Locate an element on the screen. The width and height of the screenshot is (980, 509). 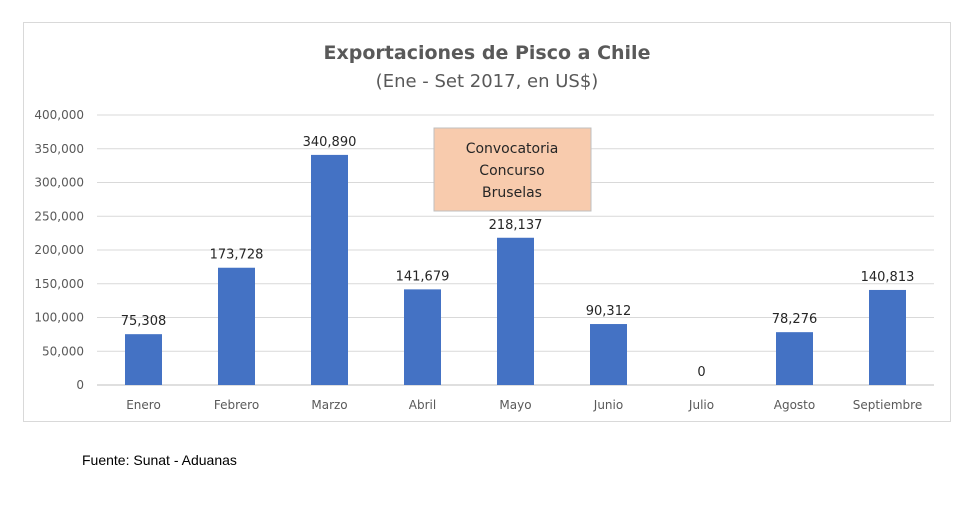
chart-title: Exportaciones de Pisco a Chile is located at coordinates (487, 53).